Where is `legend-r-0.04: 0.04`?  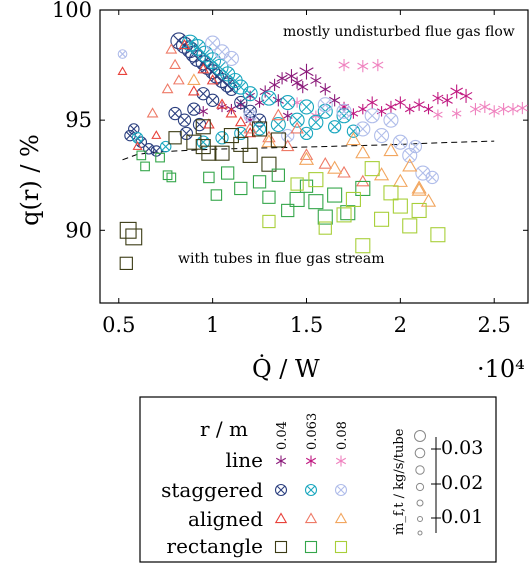
legend-r-0.04: 0.04 is located at coordinates (282, 435).